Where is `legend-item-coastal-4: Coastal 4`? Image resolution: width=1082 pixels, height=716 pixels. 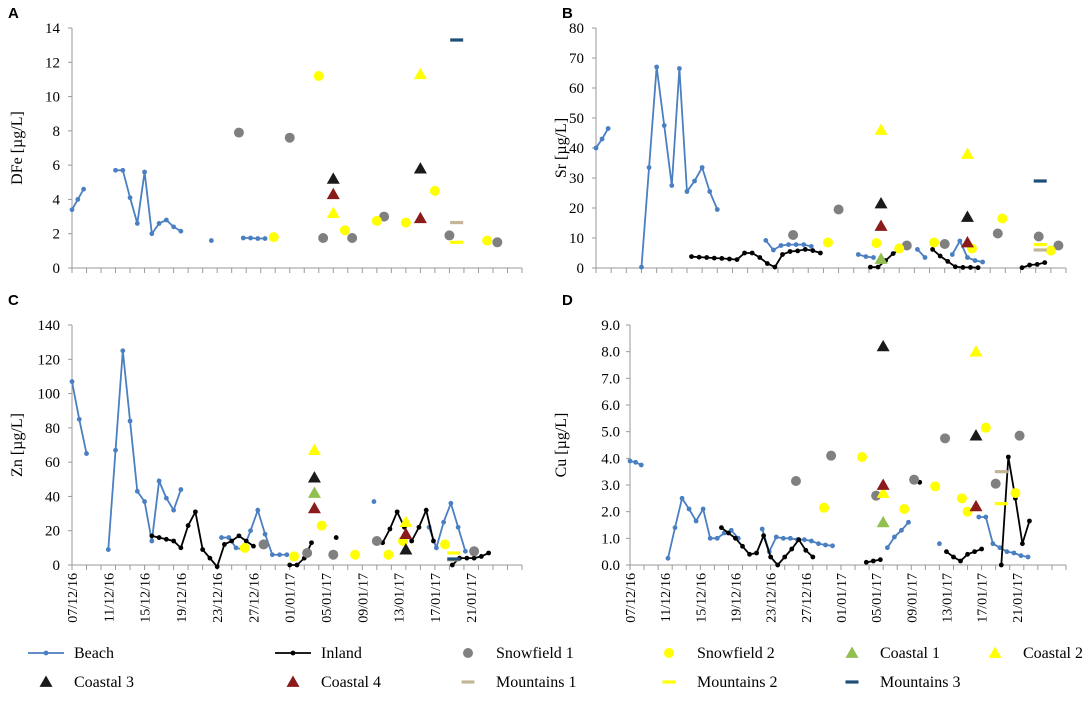
legend-item-coastal-4: Coastal 4 is located at coordinates (333, 682).